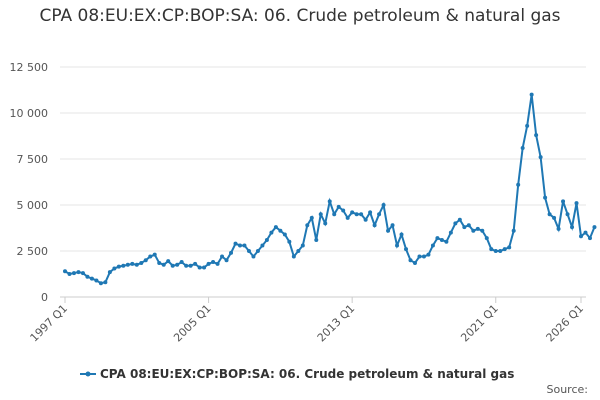 This screenshot has height=400, width=600. I want to click on x-tick-label: 1997 Q1, so click(49, 323).